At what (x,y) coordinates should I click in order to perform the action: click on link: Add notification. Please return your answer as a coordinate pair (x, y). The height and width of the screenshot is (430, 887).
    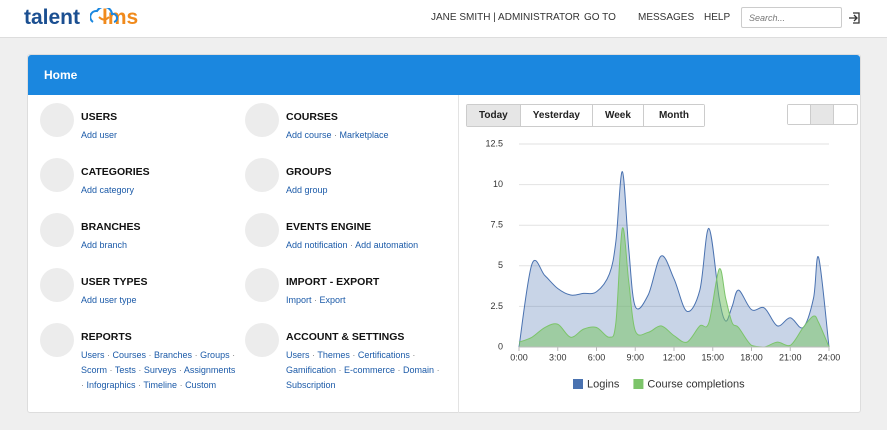
    Looking at the image, I should click on (320, 245).